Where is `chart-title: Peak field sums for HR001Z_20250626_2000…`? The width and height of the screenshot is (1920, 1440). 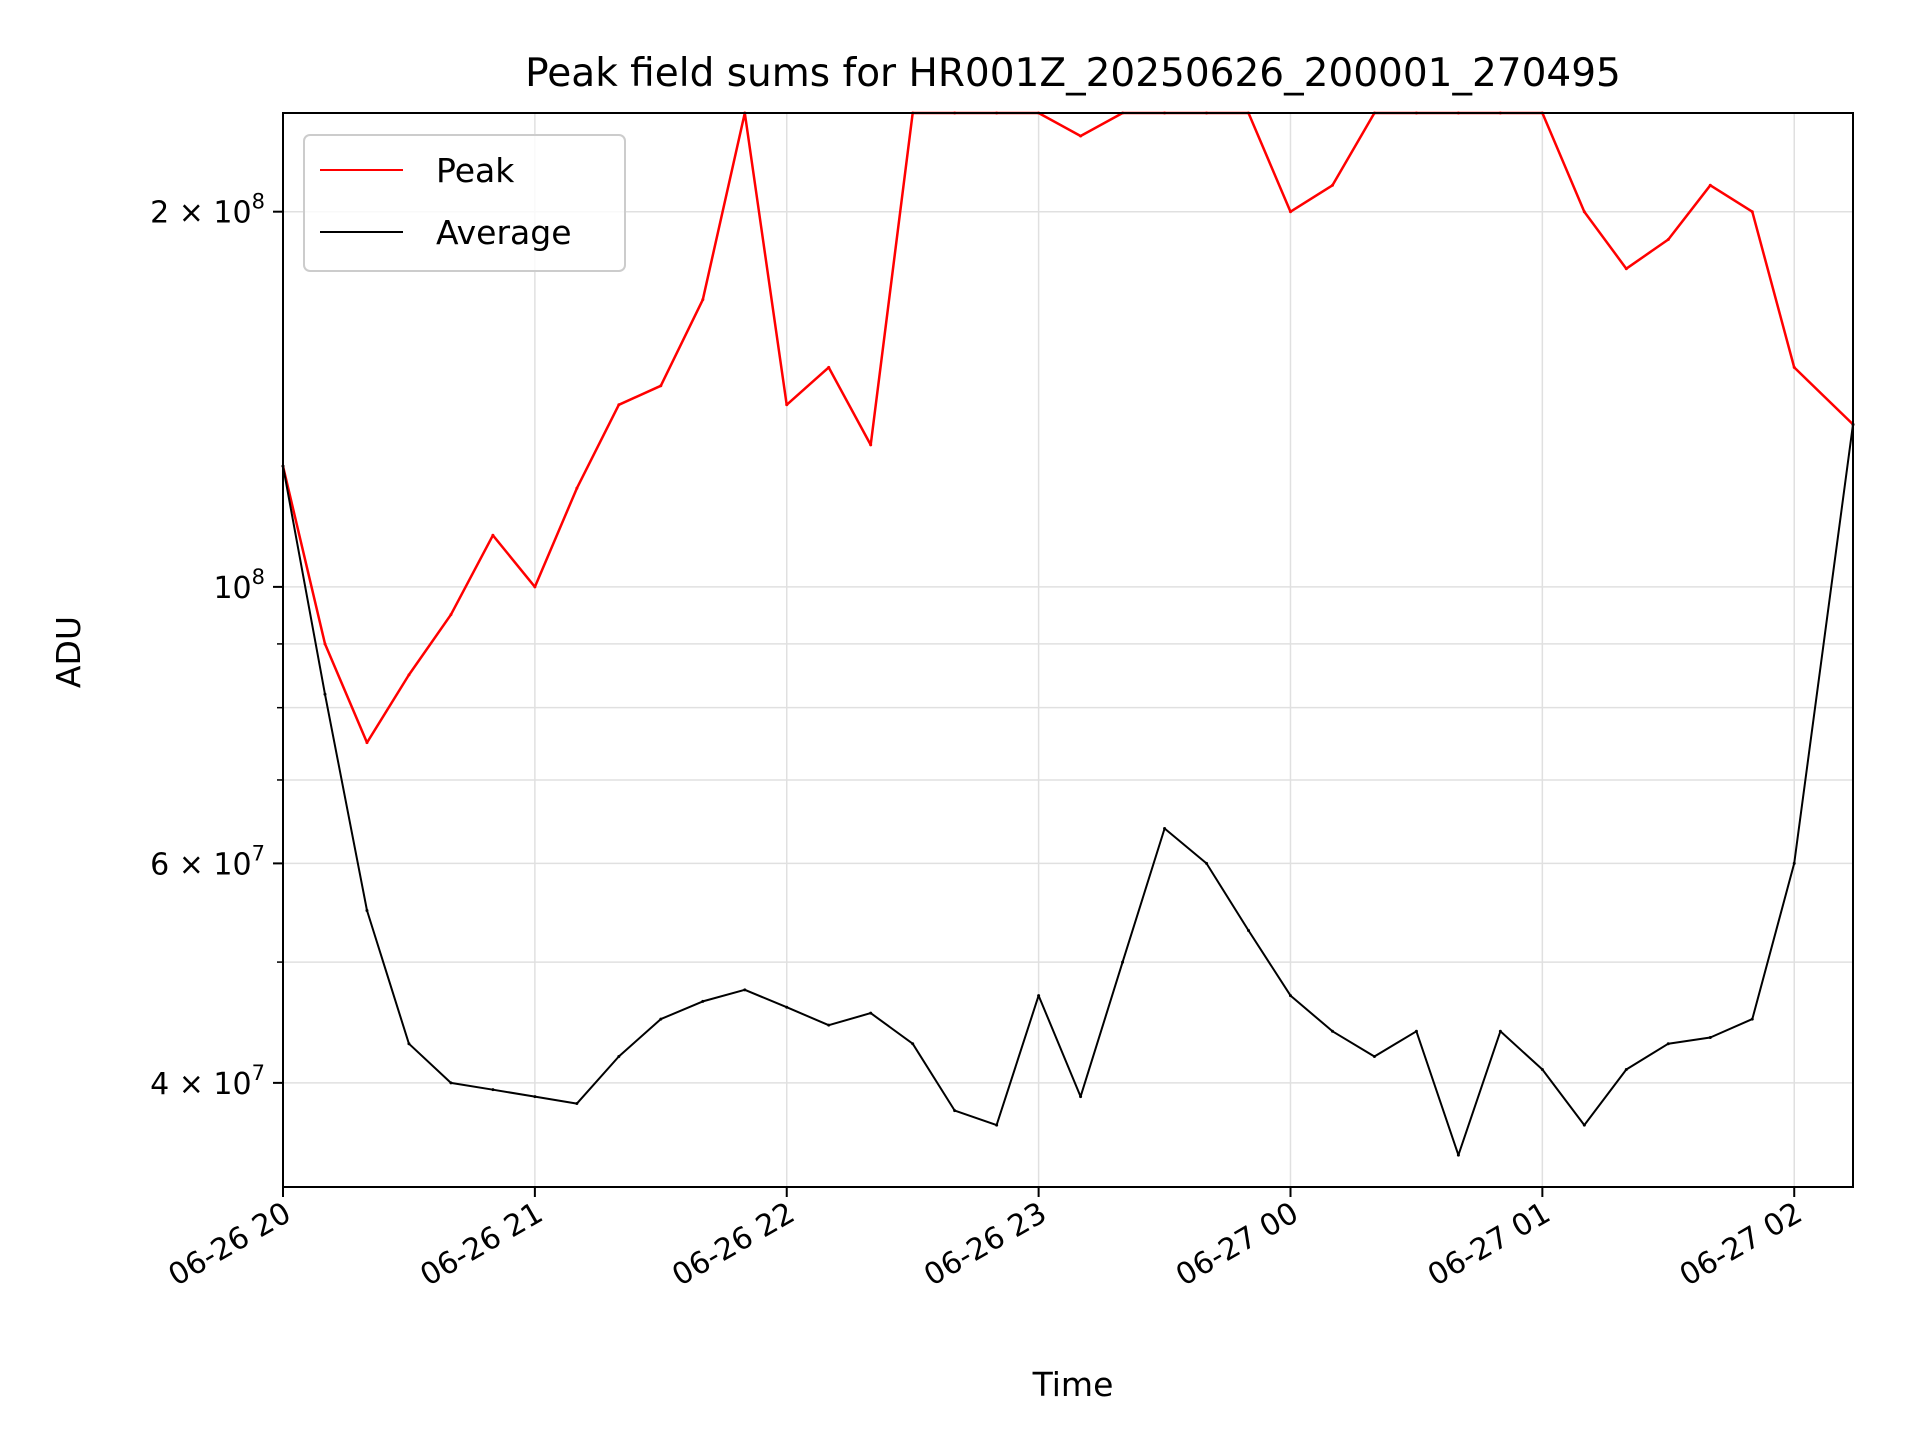
chart-title: Peak field sums for HR001Z_20250626_2000… is located at coordinates (1073, 73).